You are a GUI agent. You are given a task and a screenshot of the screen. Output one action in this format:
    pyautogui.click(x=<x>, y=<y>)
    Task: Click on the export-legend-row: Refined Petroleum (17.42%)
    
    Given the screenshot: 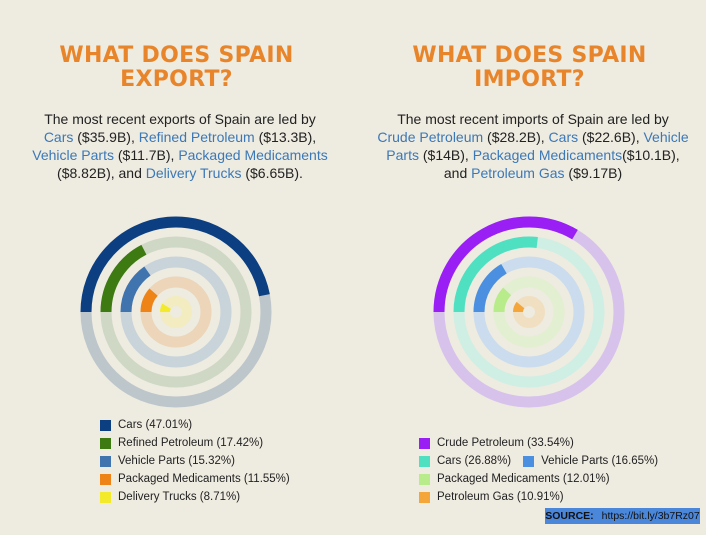 What is the action you would take?
    pyautogui.click(x=201, y=443)
    